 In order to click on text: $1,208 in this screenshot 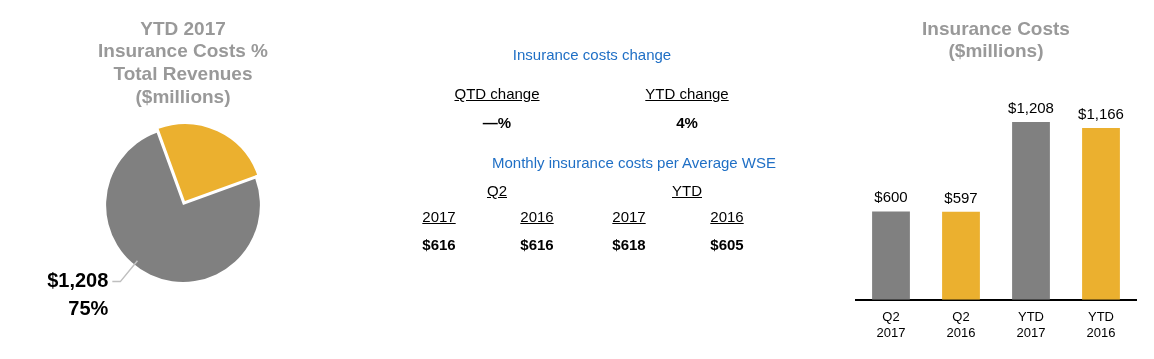, I will do `click(78, 280)`.